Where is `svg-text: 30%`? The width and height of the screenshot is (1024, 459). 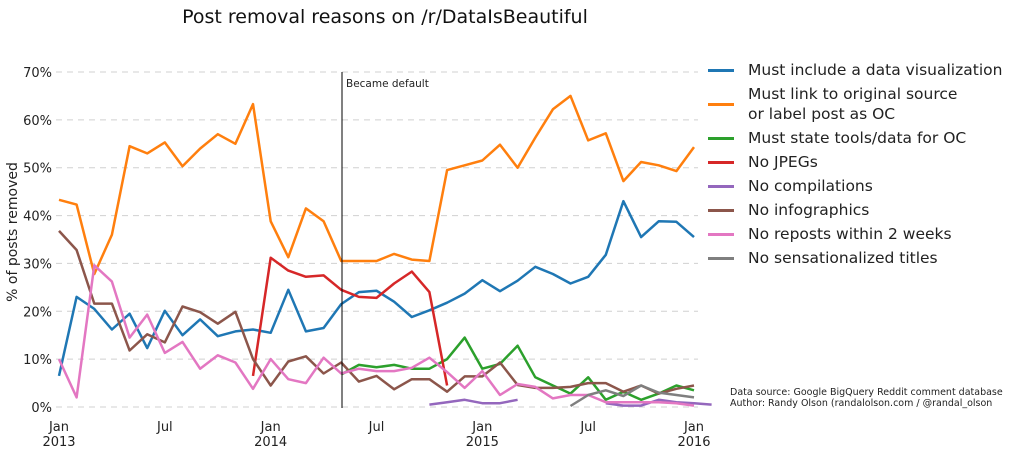 svg-text: 30% is located at coordinates (37, 264).